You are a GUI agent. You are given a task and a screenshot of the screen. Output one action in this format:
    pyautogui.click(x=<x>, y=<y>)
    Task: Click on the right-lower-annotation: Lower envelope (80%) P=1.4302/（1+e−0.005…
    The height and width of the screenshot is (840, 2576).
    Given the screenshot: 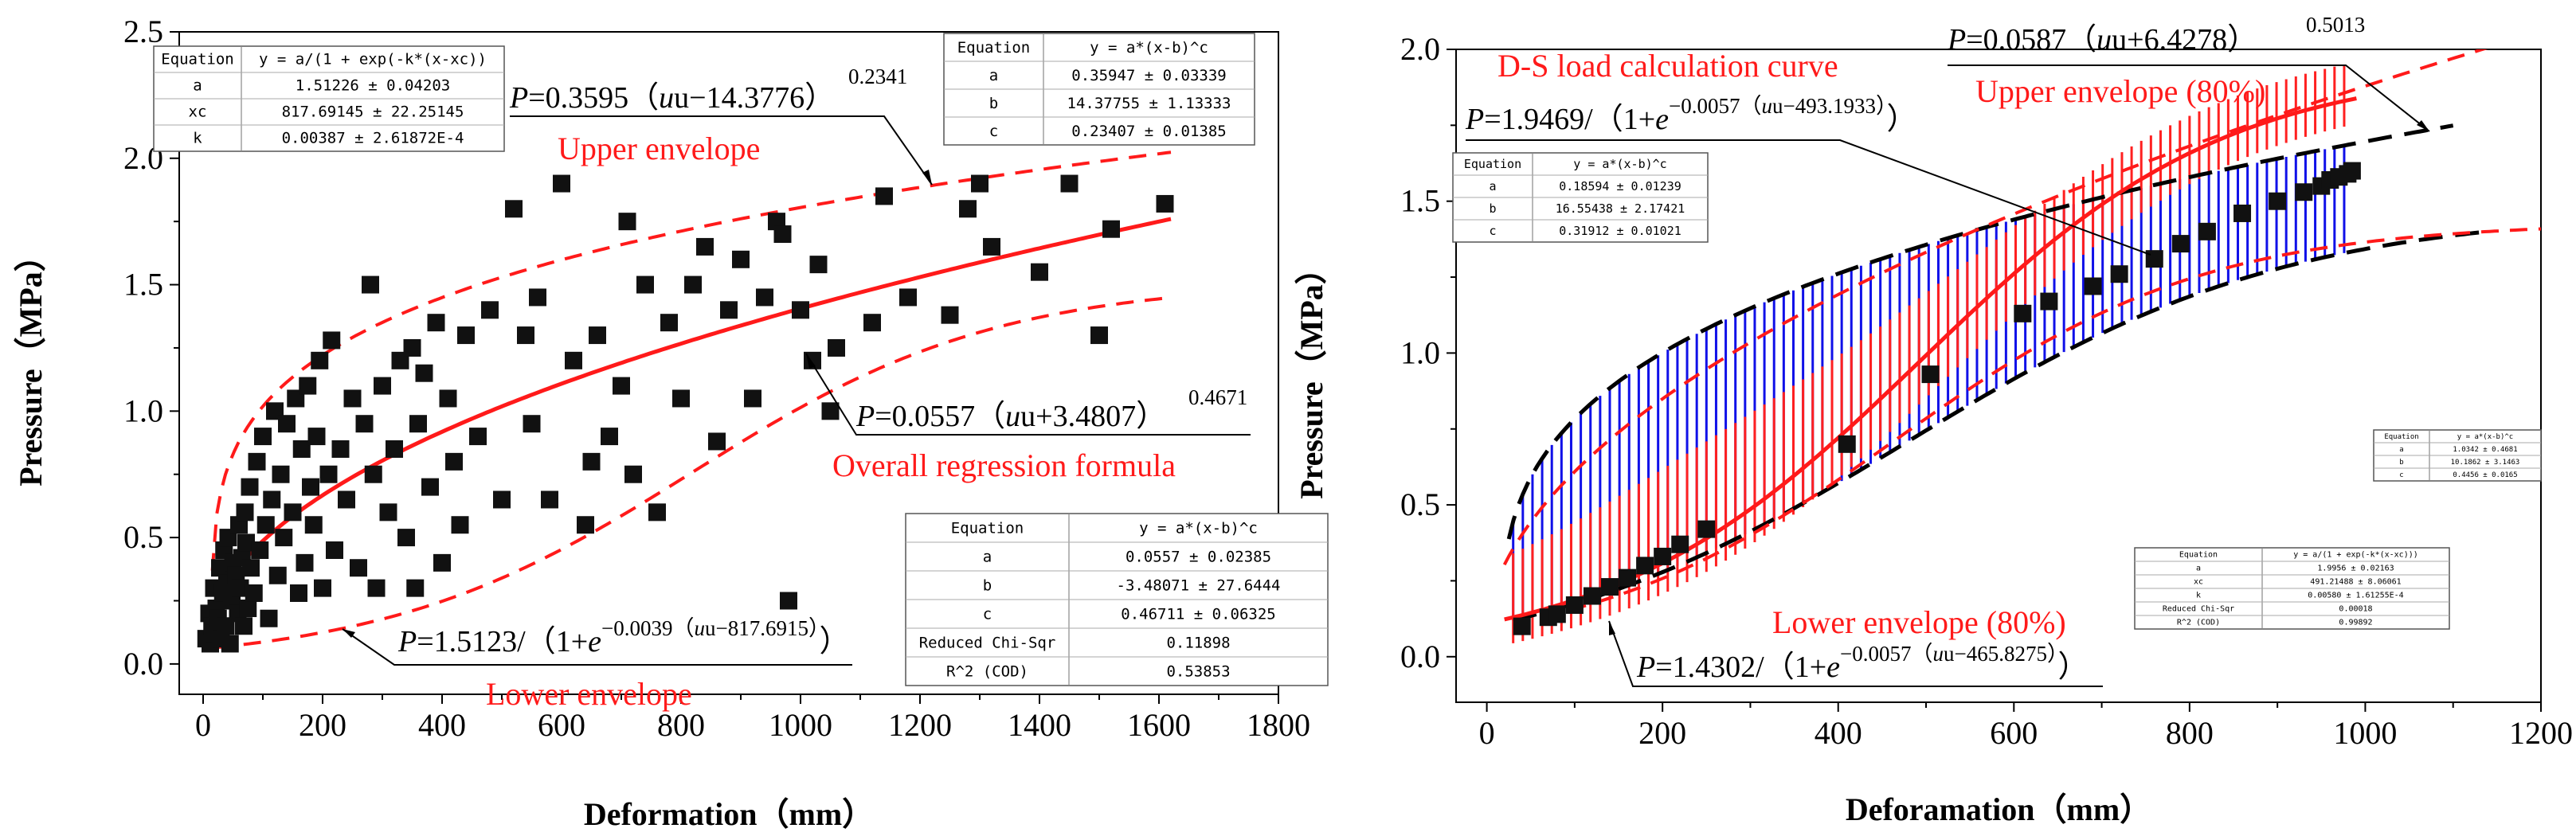 What is the action you would take?
    pyautogui.click(x=1855, y=645)
    